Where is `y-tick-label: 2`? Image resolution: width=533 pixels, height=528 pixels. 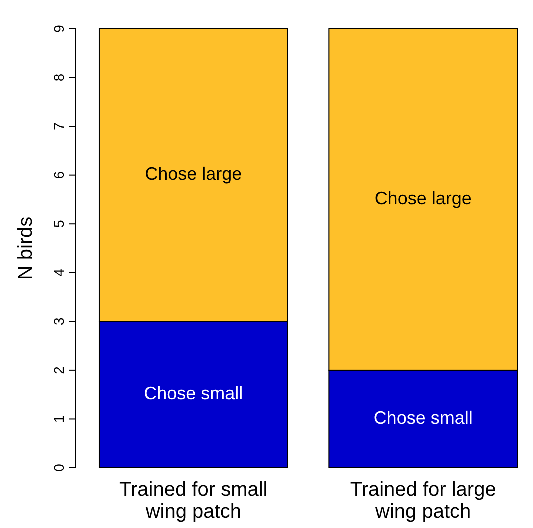
y-tick-label: 2 is located at coordinates (59, 370).